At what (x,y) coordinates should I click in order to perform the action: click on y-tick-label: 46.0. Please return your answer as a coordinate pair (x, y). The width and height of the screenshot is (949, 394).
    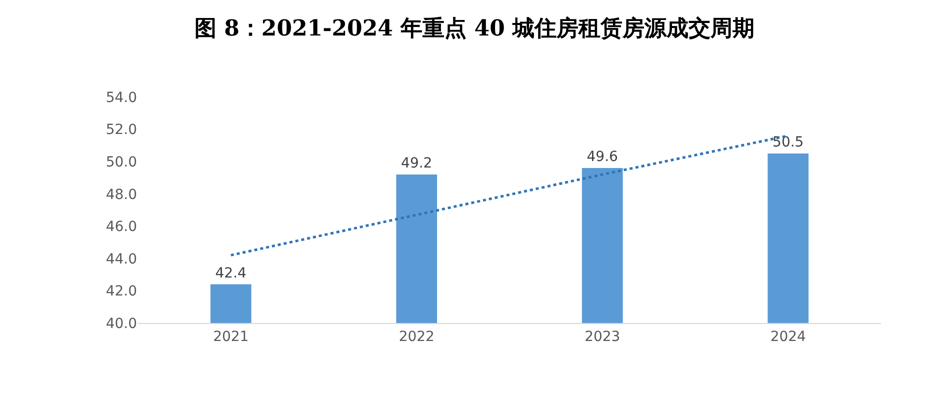
    Looking at the image, I should click on (121, 227).